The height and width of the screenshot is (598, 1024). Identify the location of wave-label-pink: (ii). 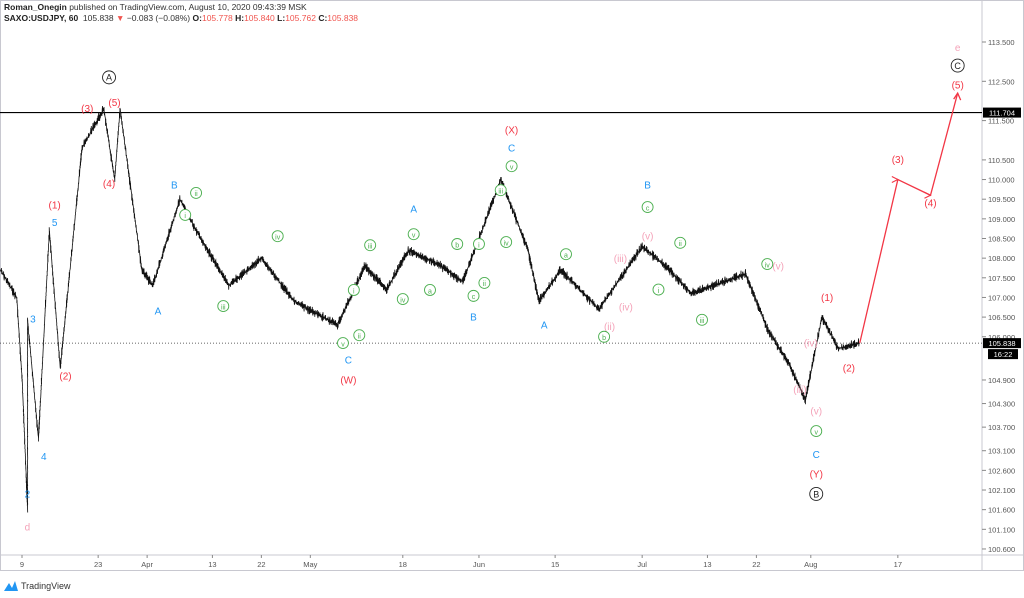
(609, 327).